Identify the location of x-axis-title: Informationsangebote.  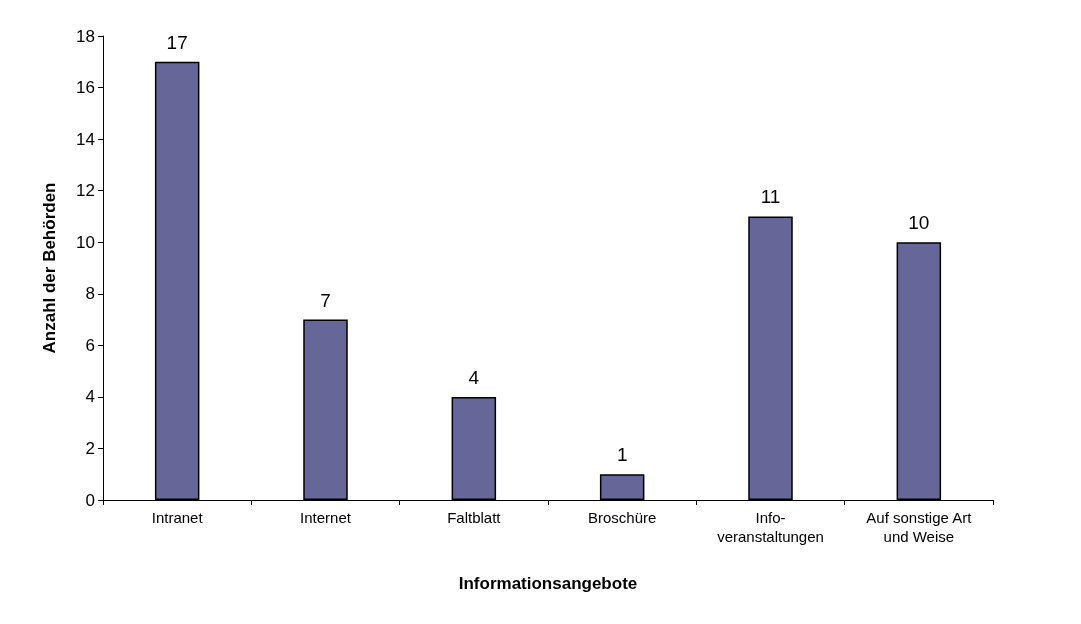
(548, 583).